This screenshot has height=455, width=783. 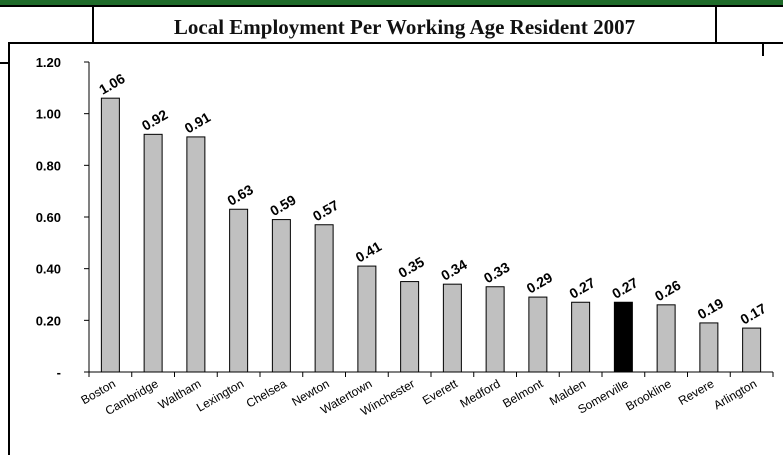 I want to click on data-label: 0.26, so click(x=668, y=291).